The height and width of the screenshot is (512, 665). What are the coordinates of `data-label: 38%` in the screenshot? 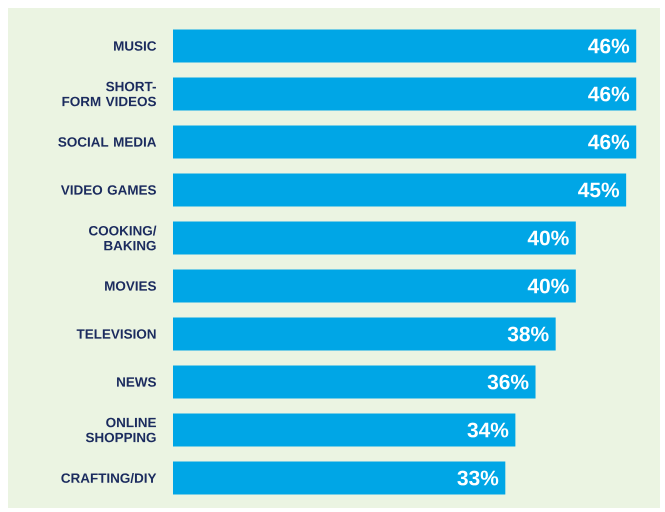 It's located at (528, 334).